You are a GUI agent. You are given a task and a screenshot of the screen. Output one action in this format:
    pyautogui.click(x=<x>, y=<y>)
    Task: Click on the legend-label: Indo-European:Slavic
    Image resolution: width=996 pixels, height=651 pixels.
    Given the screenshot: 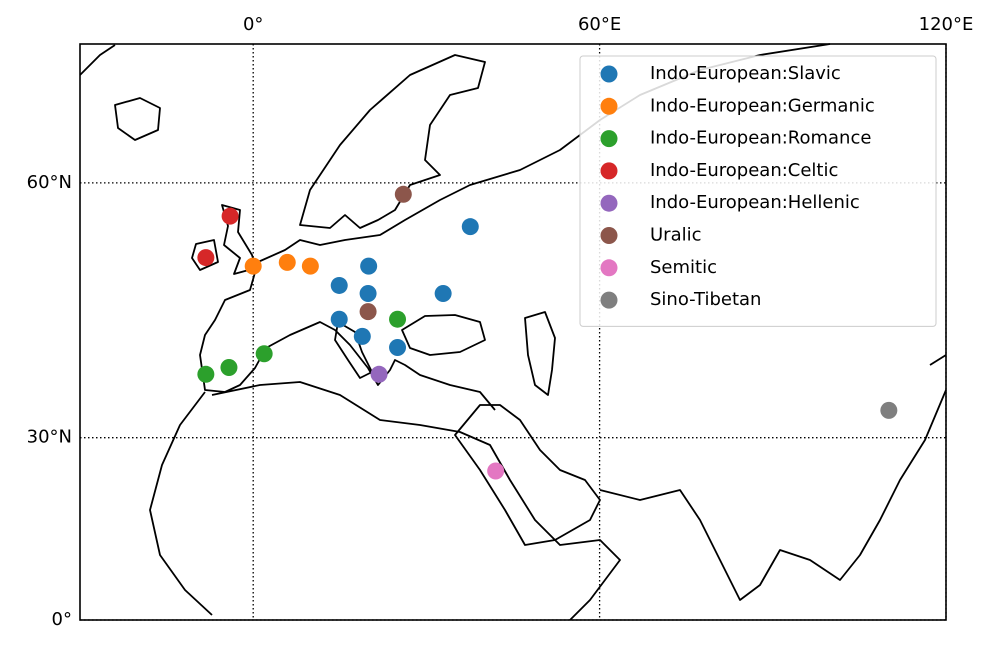 What is the action you would take?
    pyautogui.click(x=745, y=73)
    